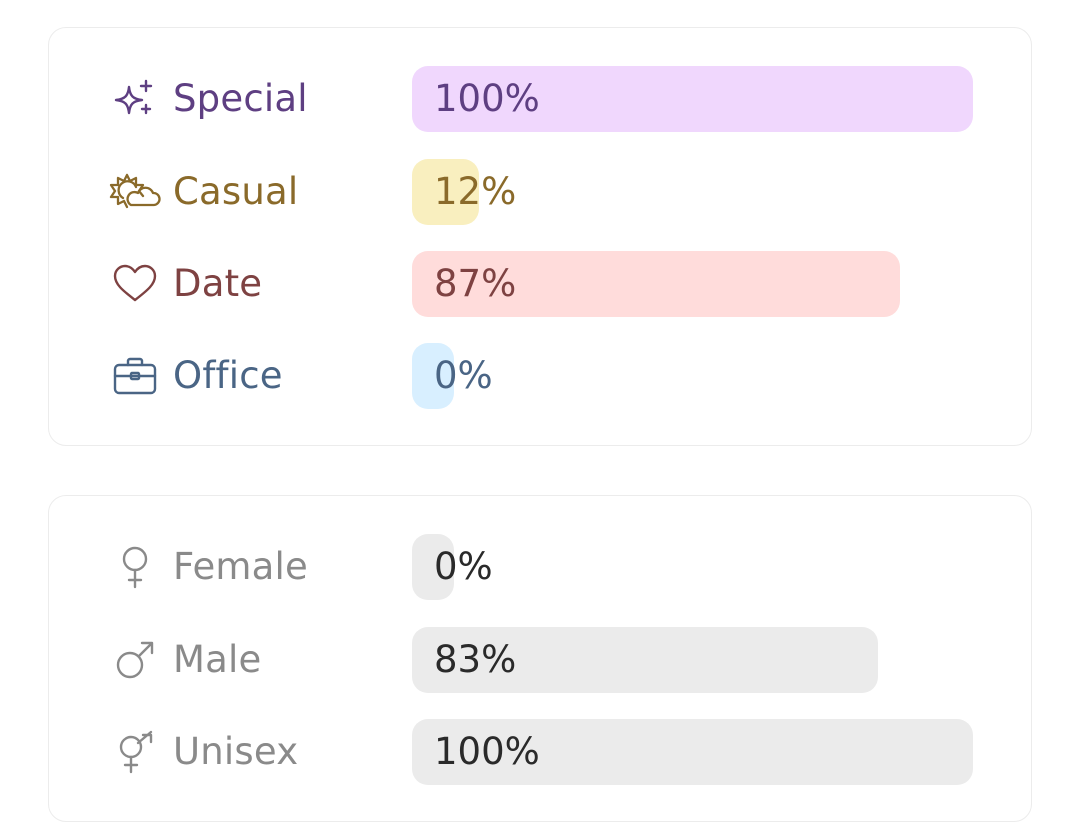 The height and width of the screenshot is (839, 1080). I want to click on progress-track: 83%, so click(692, 660).